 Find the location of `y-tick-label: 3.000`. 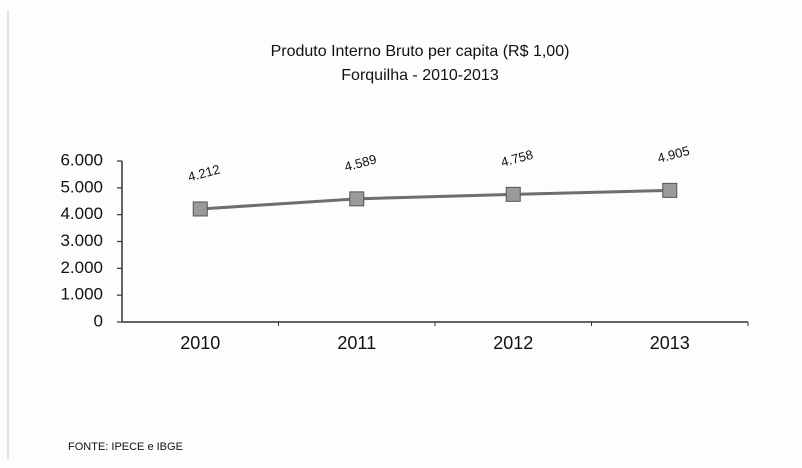

y-tick-label: 3.000 is located at coordinates (81, 240).